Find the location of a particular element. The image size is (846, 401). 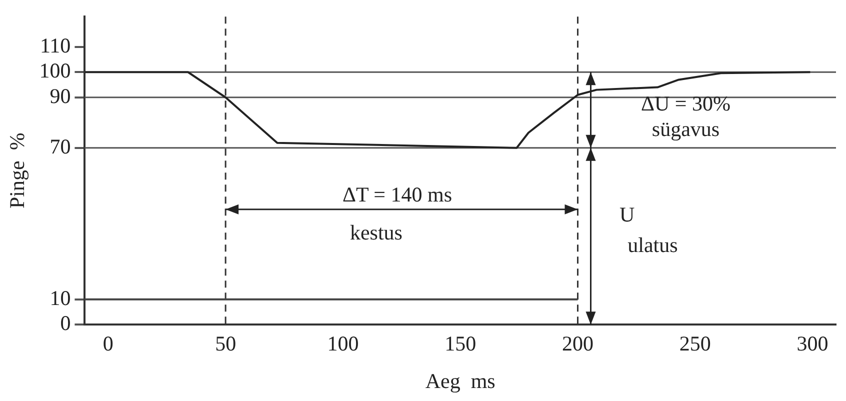

annotation: ulatus is located at coordinates (653, 244).